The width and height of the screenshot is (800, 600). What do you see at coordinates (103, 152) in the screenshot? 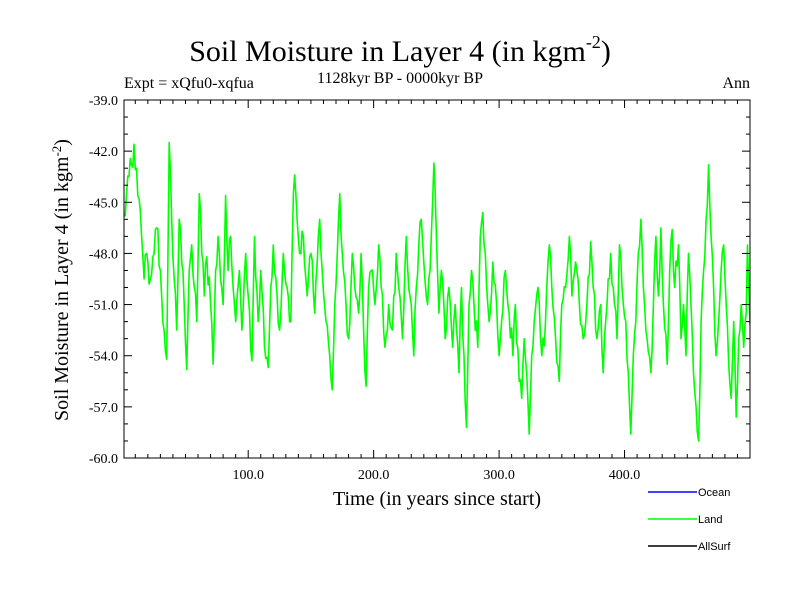
I see `y-tick-label: -42.0` at bounding box center [103, 152].